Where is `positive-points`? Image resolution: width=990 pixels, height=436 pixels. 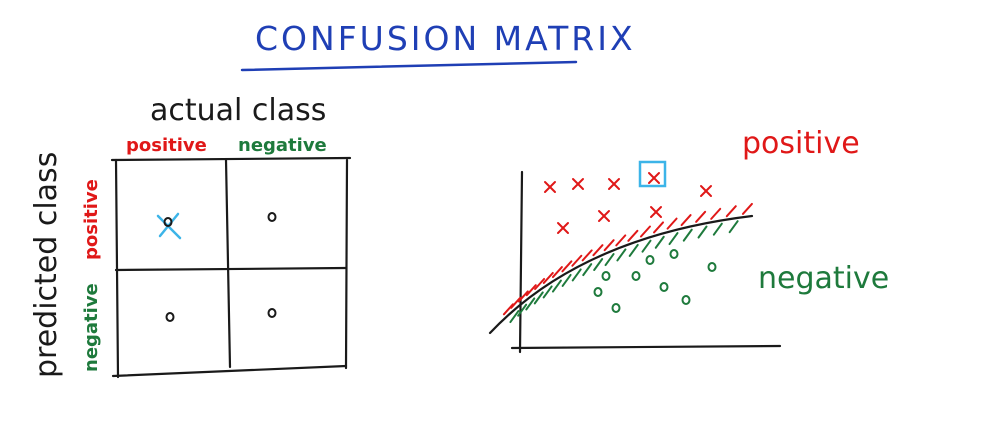 positive-points is located at coordinates (628, 203).